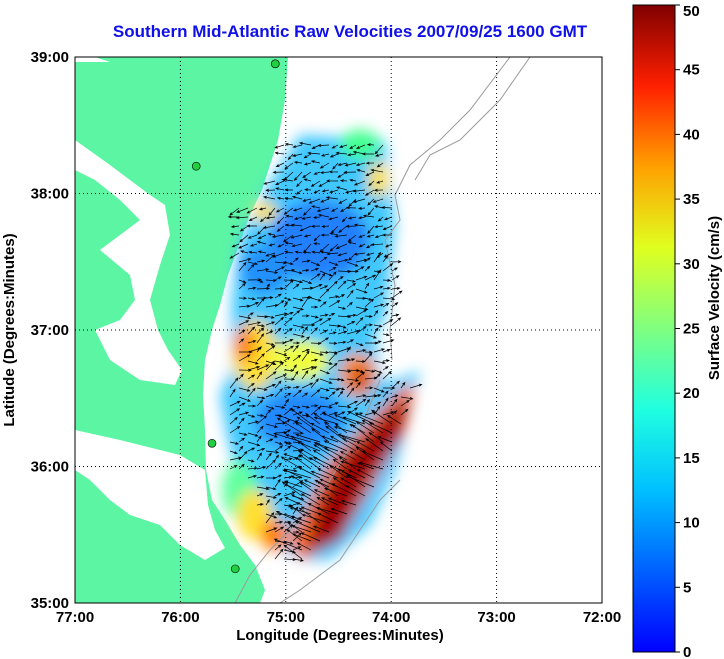  I want to click on colorbar-tick-label: 15, so click(691, 458).